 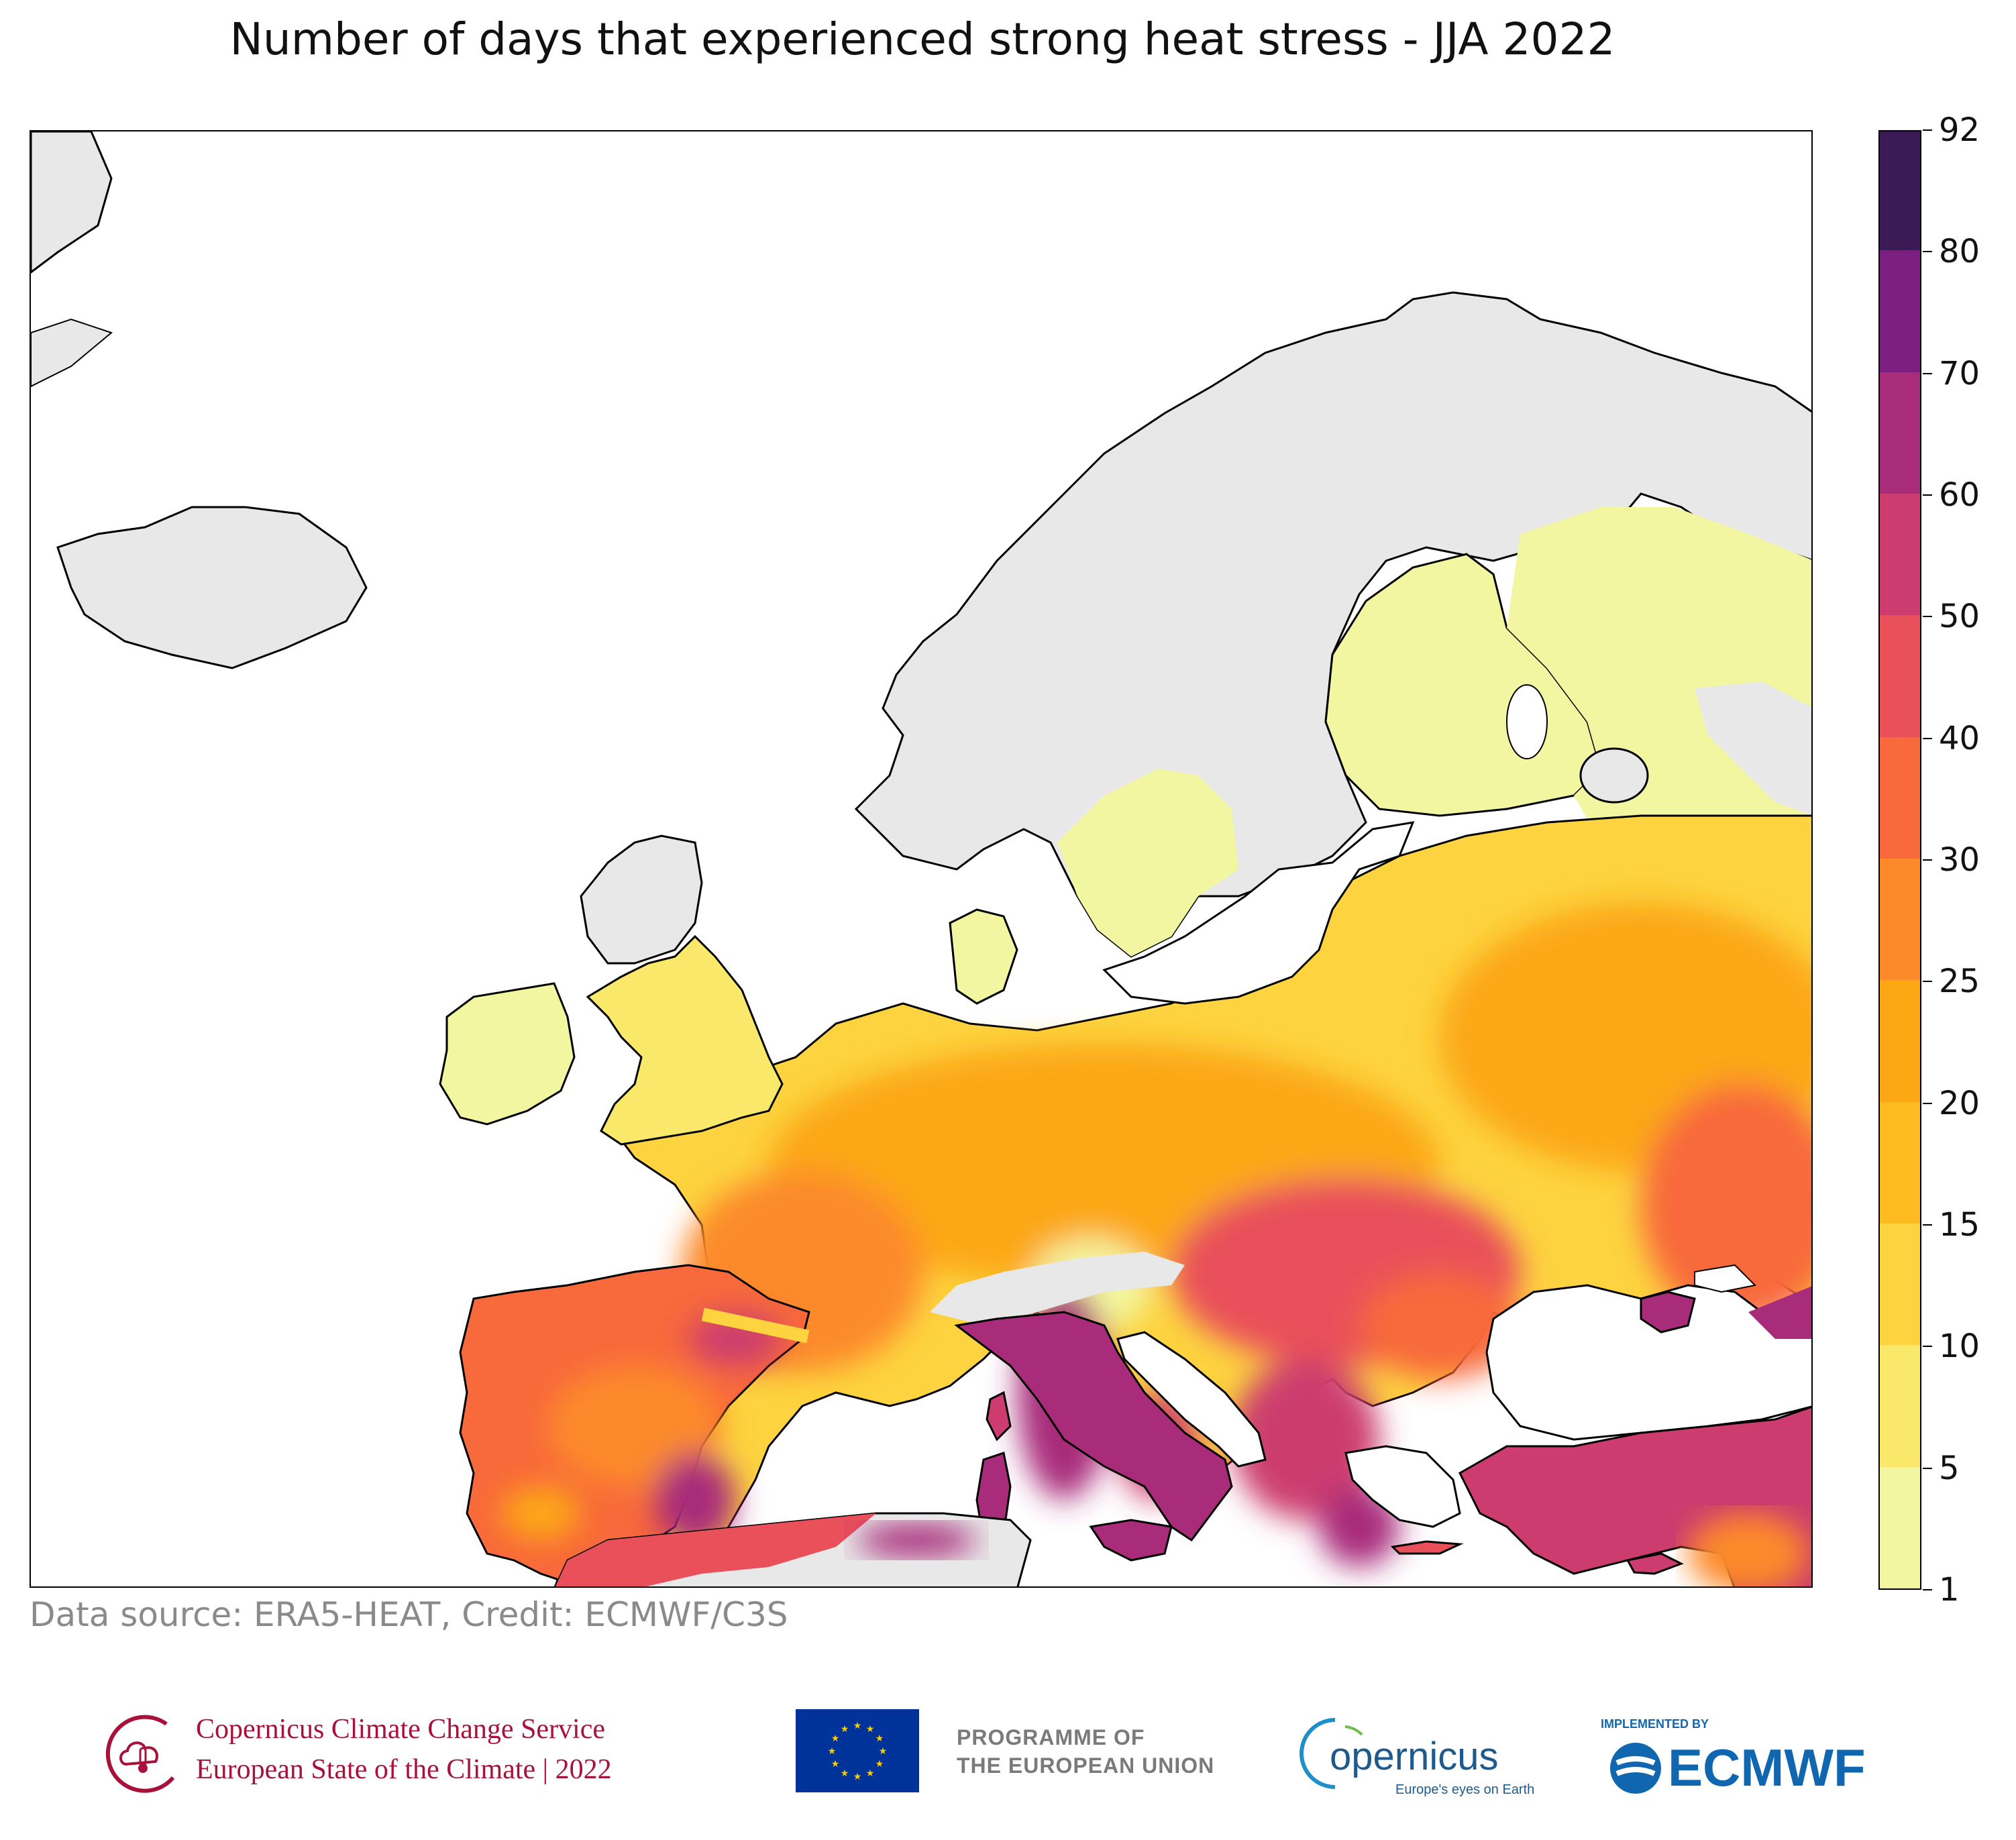 I want to click on c3s-logo-icon, so click(x=140, y=1754).